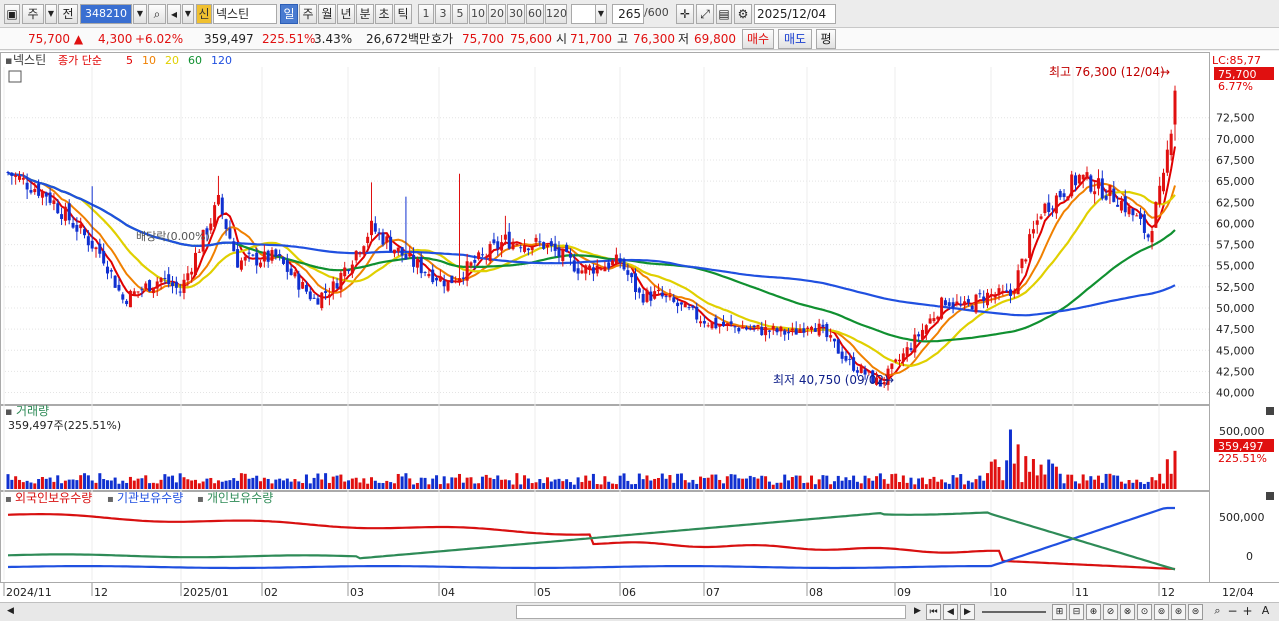 Image resolution: width=1279 pixels, height=621 pixels. What do you see at coordinates (12, 14) in the screenshot?
I see `window-icon: ▣` at bounding box center [12, 14].